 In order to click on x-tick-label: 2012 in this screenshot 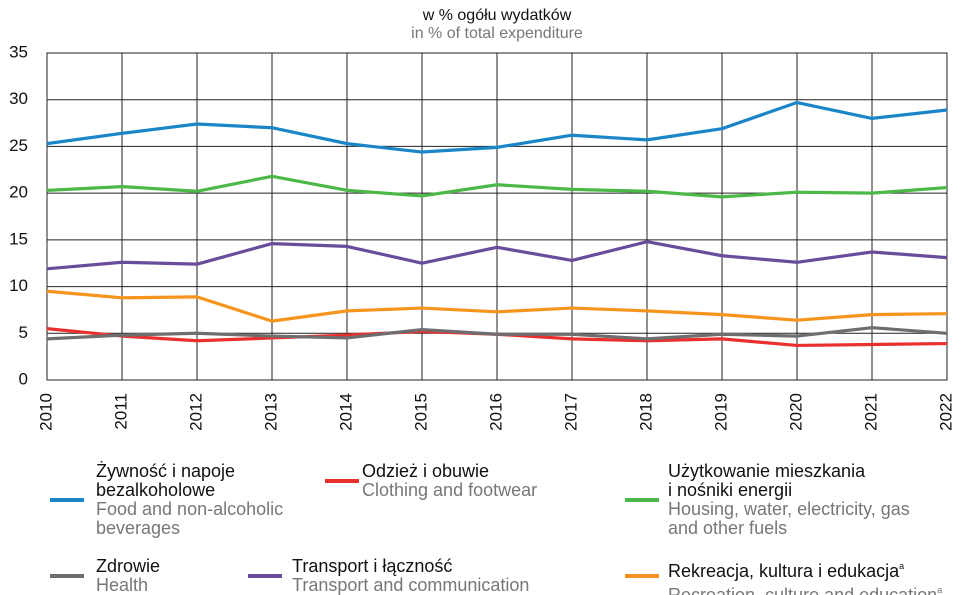, I will do `click(195, 412)`.